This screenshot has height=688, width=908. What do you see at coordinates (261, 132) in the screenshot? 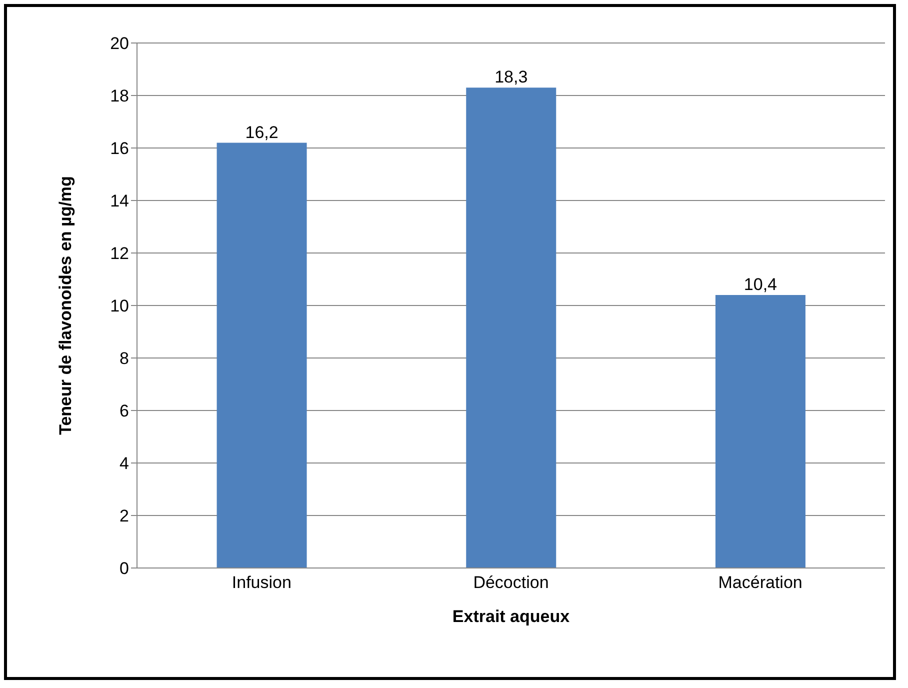
I see `data-label: 16,2` at bounding box center [261, 132].